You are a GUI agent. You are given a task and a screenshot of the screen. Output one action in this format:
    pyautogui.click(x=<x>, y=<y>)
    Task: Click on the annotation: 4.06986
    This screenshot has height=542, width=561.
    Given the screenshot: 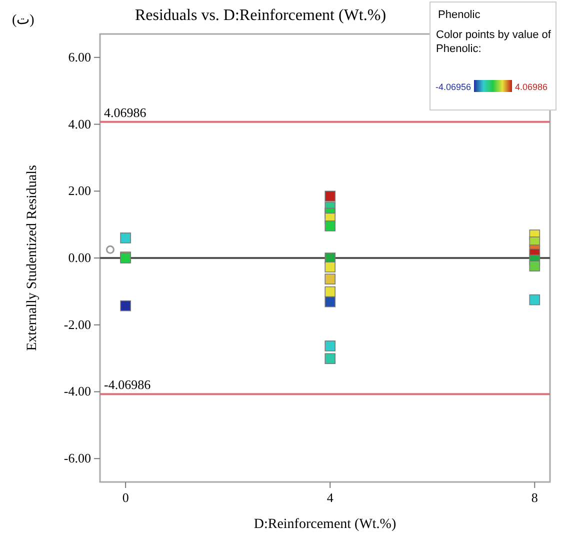 What is the action you would take?
    pyautogui.click(x=531, y=87)
    